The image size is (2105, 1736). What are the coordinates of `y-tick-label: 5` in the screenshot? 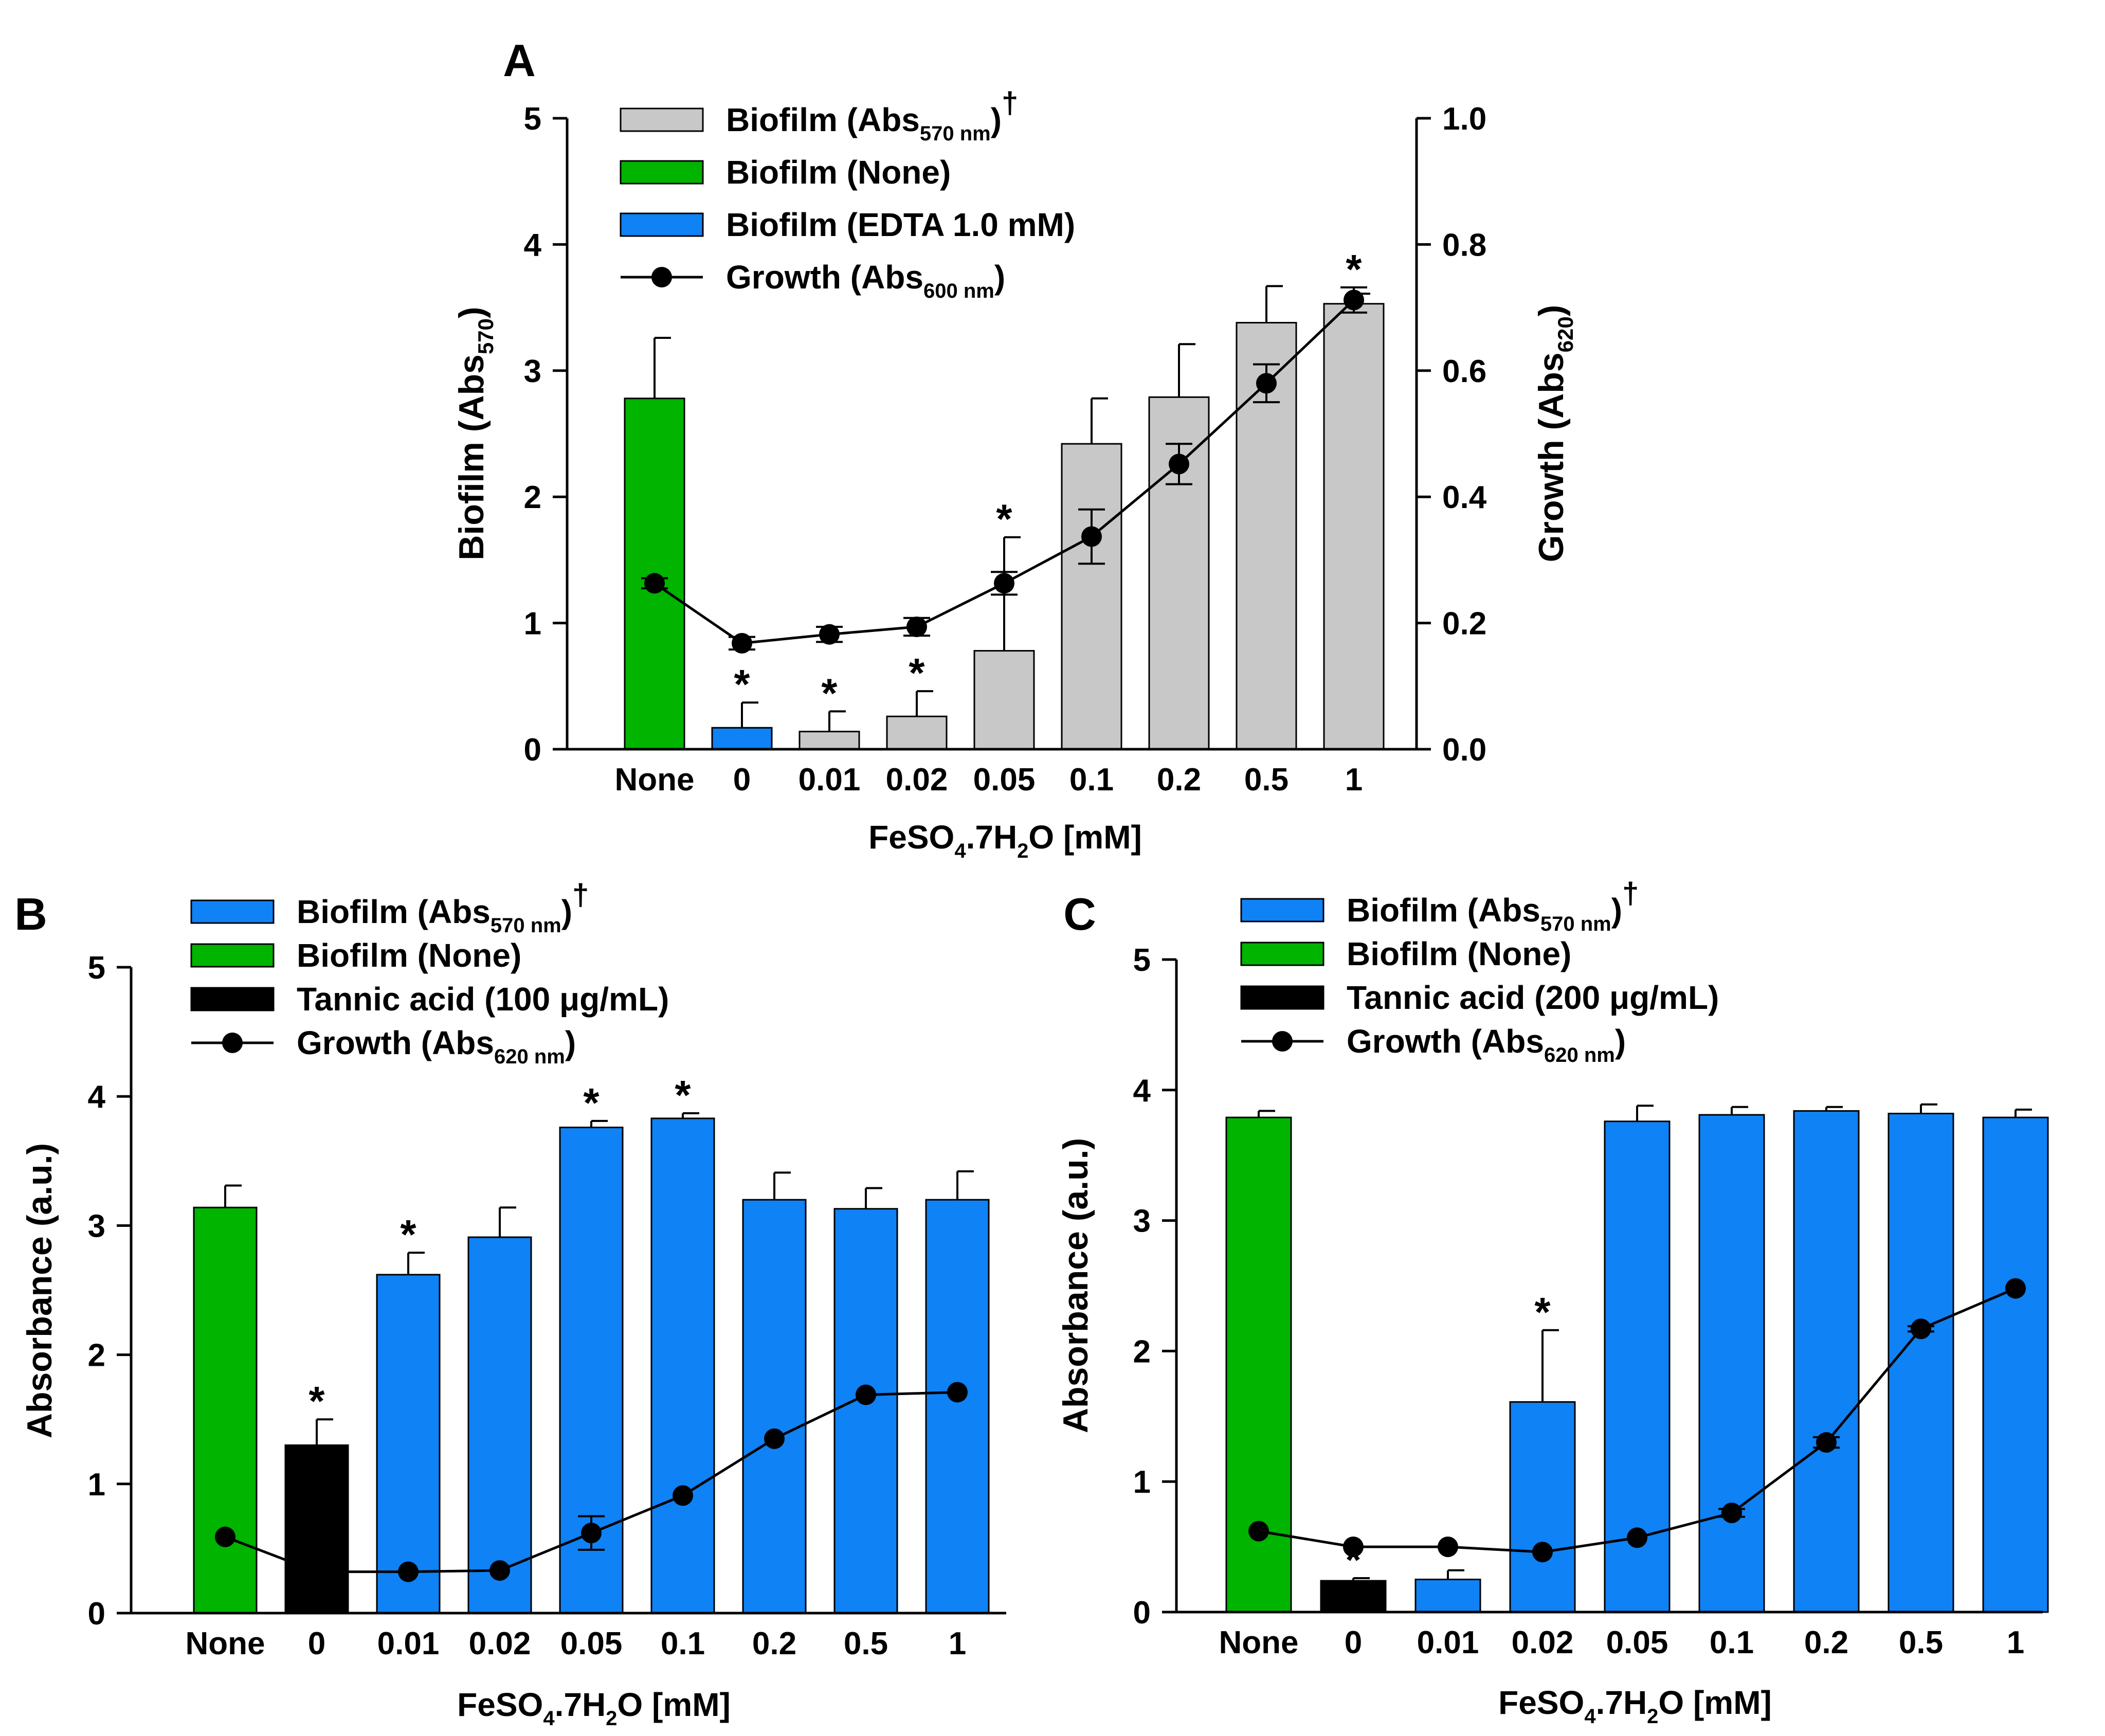 It's located at (532, 119).